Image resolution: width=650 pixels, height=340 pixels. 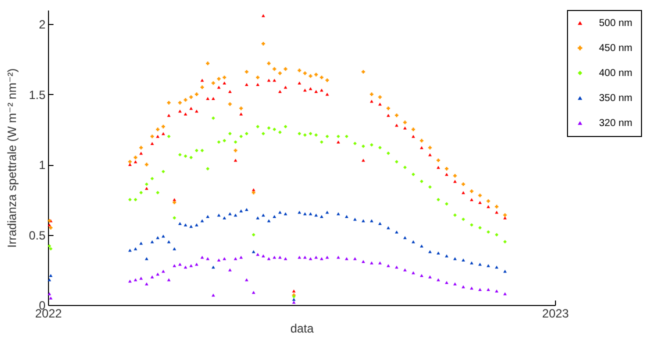 What do you see at coordinates (11, 158) in the screenshot?
I see `y-axis-title: Irradianza spettrale (W m⁻² nm⁻²)` at bounding box center [11, 158].